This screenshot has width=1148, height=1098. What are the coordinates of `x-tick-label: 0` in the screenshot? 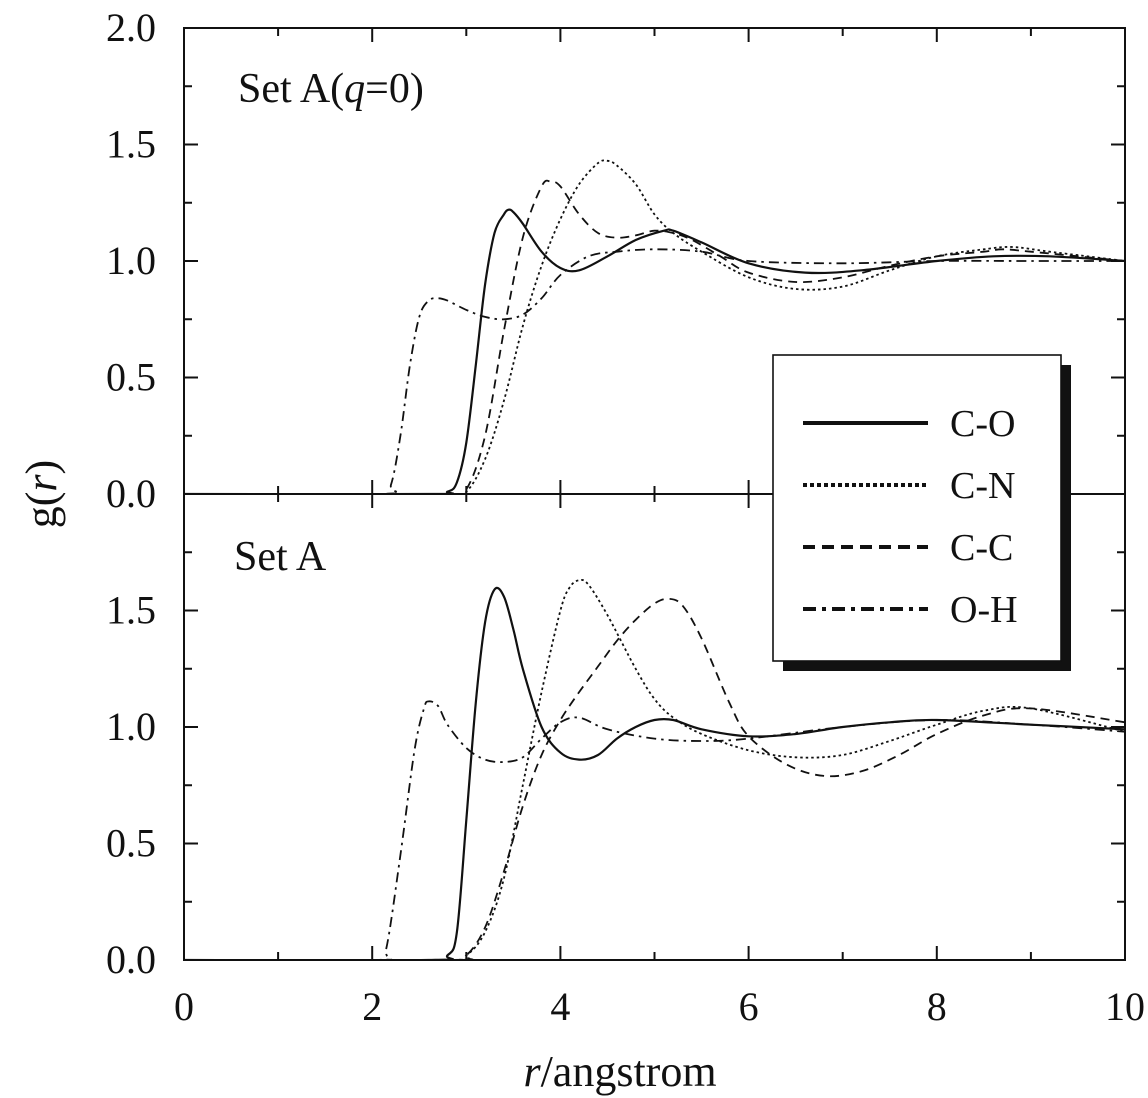 It's located at (184, 1006).